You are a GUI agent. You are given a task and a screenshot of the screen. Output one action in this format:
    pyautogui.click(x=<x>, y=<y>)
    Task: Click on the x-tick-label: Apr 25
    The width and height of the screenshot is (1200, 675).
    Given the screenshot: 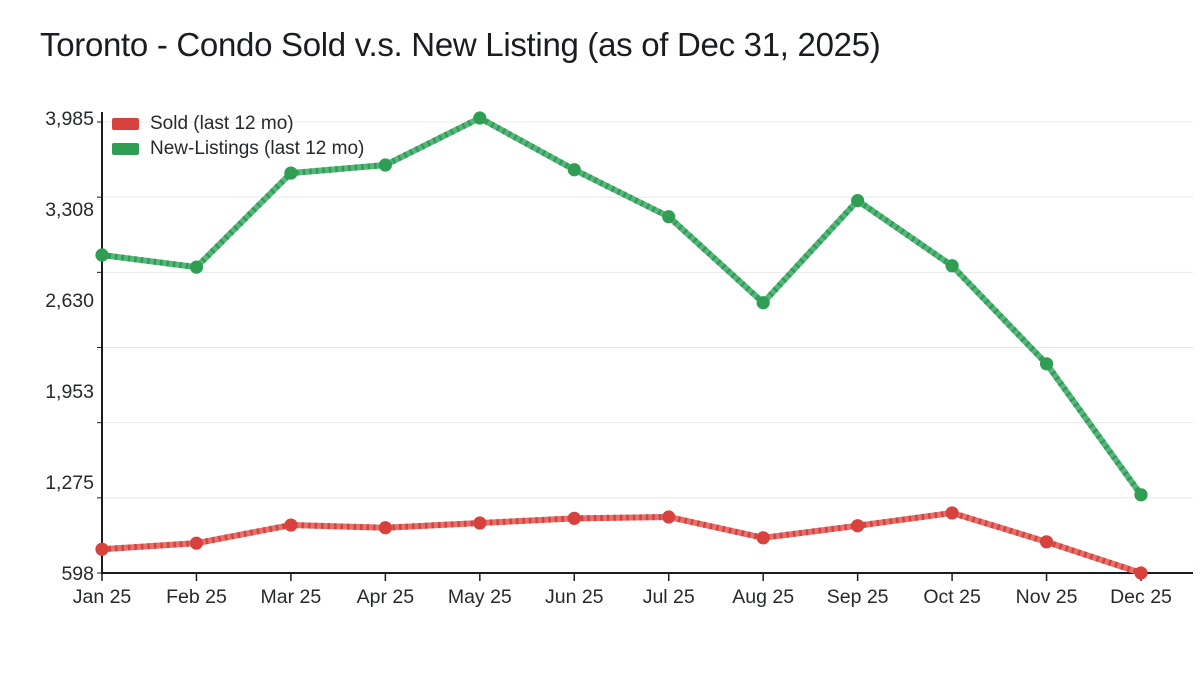 What is the action you would take?
    pyautogui.click(x=386, y=597)
    